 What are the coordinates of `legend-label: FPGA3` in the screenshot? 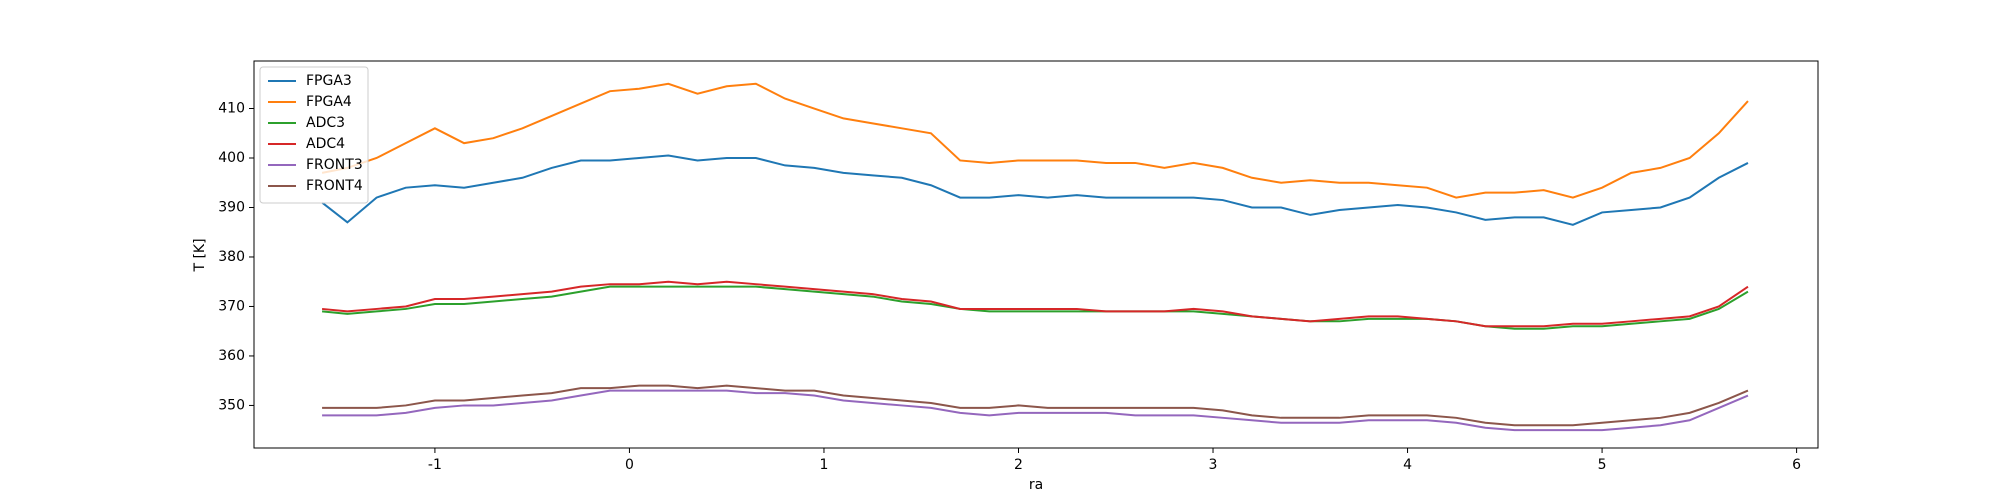 It's located at (329, 81).